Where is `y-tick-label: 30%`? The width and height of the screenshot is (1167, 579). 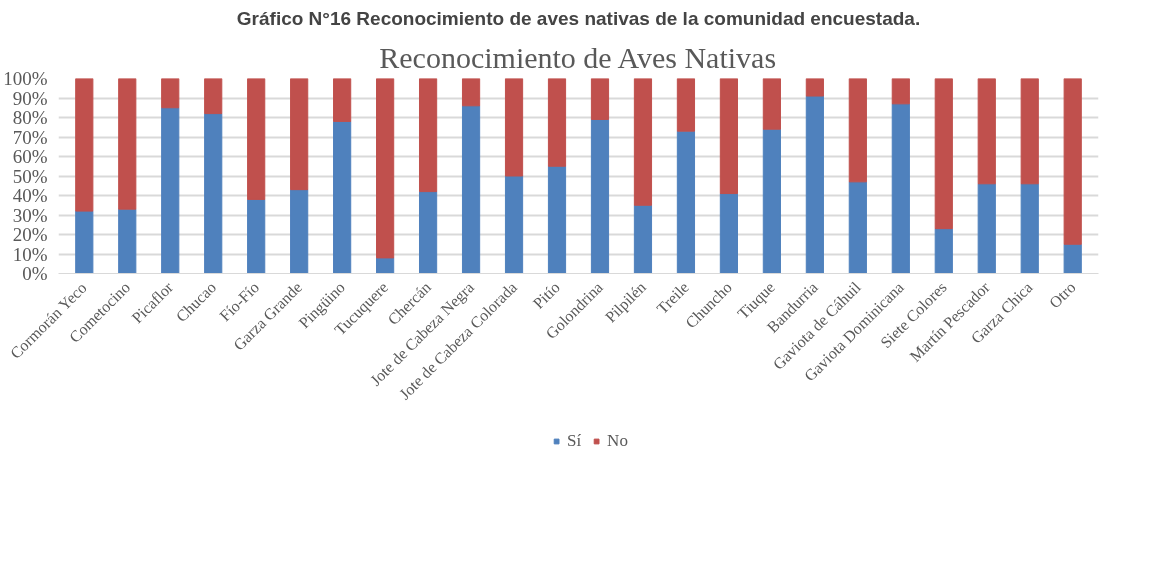
y-tick-label: 30% is located at coordinates (30, 215).